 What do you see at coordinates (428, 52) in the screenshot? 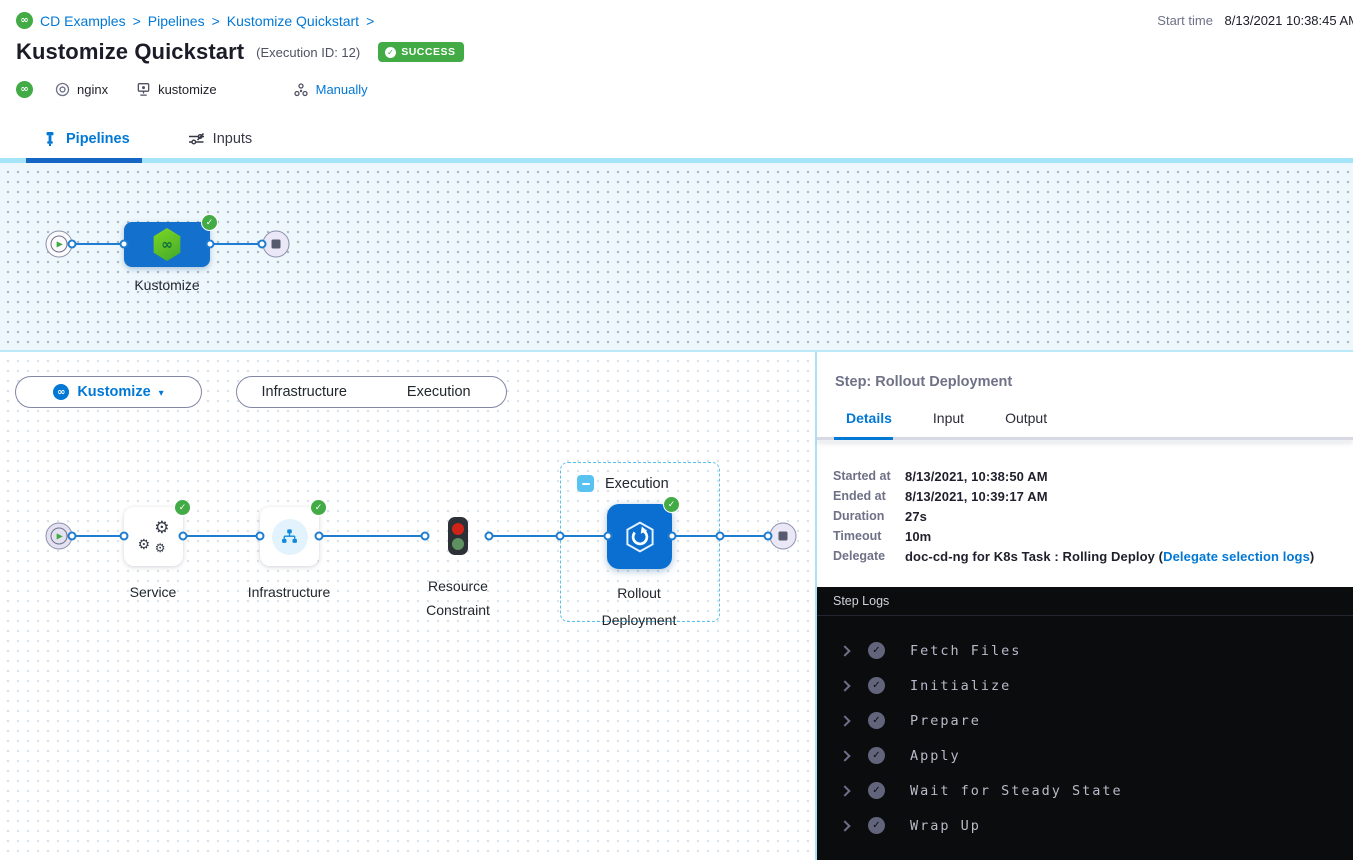
I see `status-label: SUCCESS` at bounding box center [428, 52].